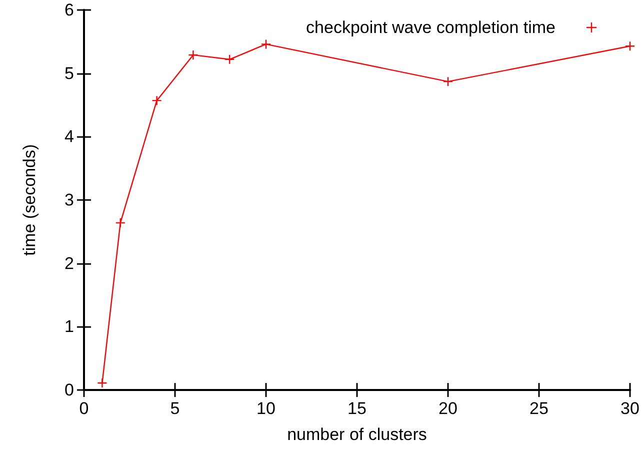  I want to click on y-axis-title: time (seconds), so click(29, 200).